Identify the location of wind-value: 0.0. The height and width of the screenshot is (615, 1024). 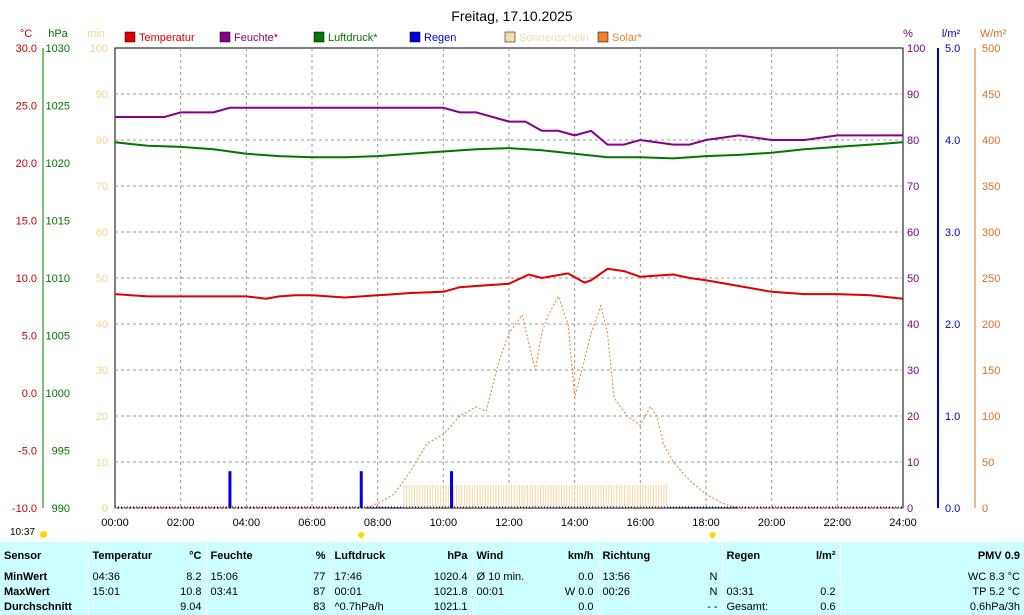
(586, 577).